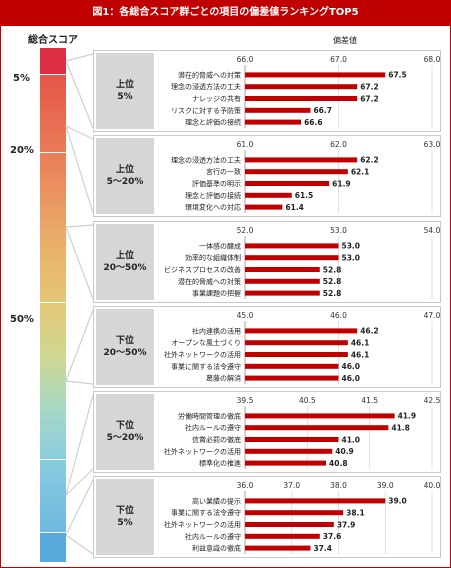 The height and width of the screenshot is (568, 451). I want to click on rank-group-label: 上位 5%, so click(125, 91).